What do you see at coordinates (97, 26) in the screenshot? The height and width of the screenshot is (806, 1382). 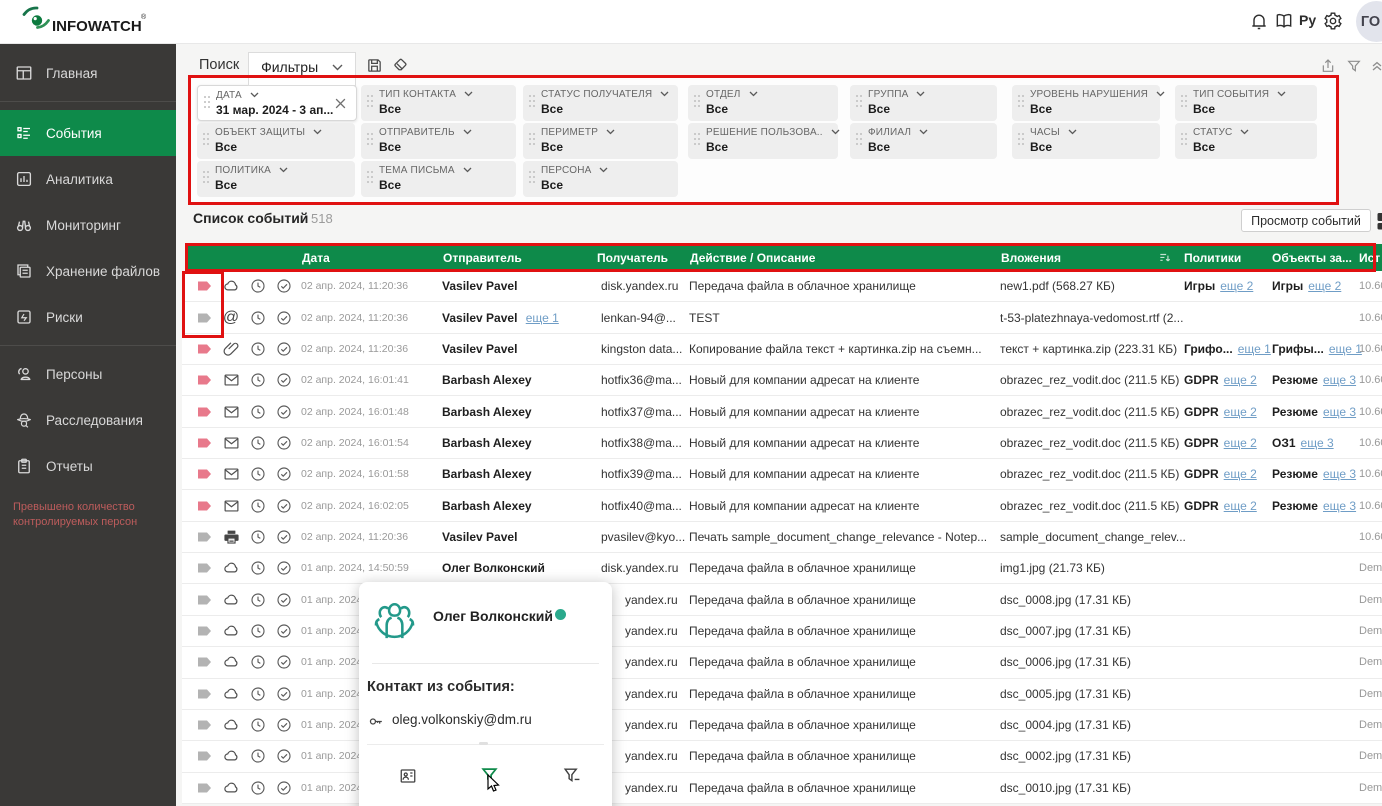 I see `svg-text: INFOWATCH` at bounding box center [97, 26].